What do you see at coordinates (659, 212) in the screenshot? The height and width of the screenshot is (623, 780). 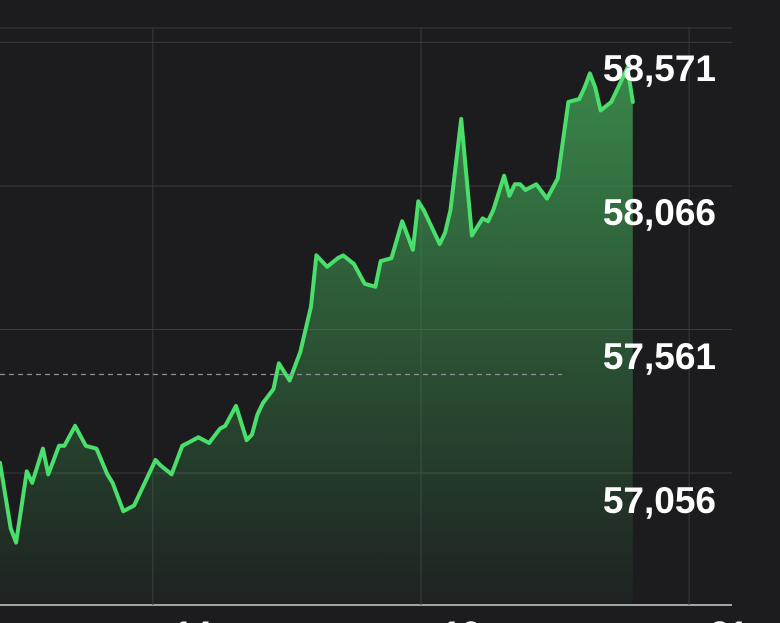 I see `y-tick-label: 58,066` at bounding box center [659, 212].